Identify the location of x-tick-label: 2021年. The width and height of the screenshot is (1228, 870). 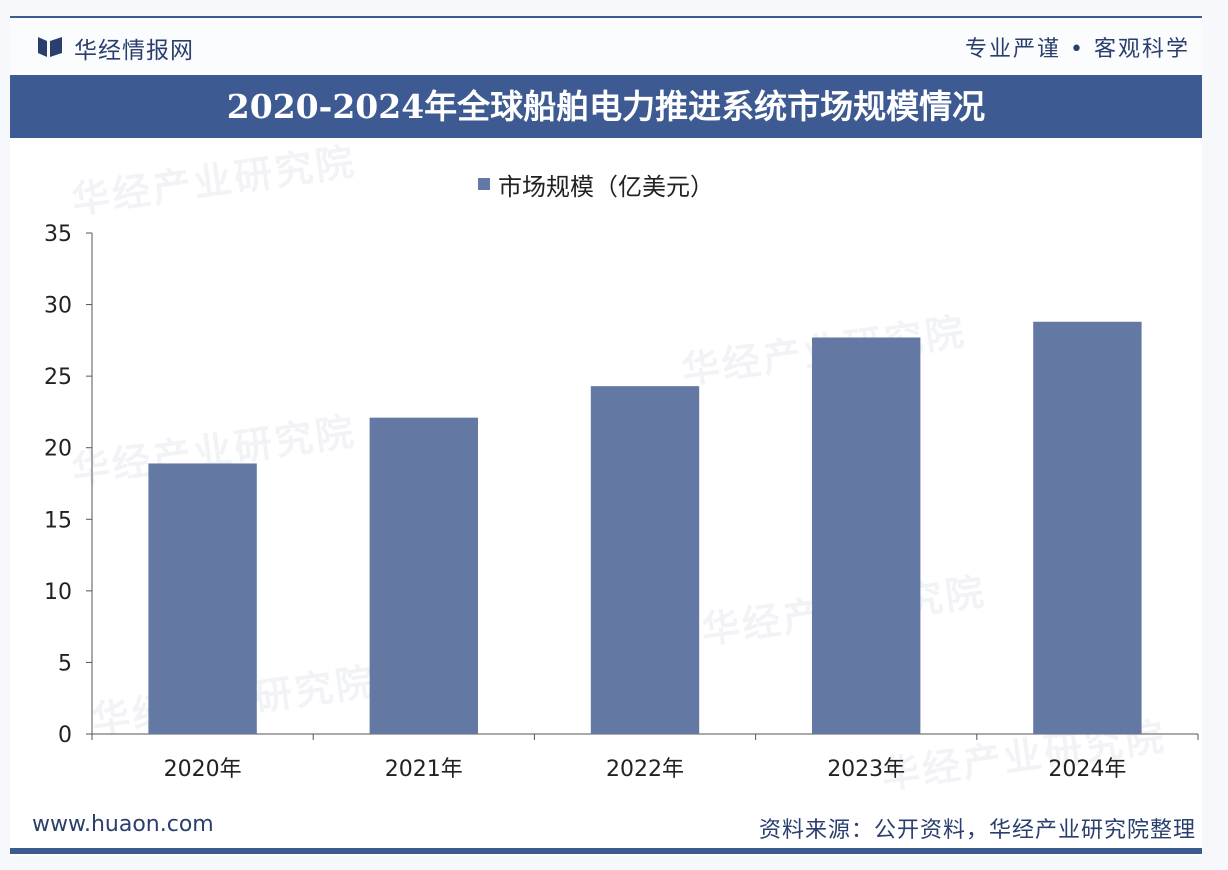
(424, 769).